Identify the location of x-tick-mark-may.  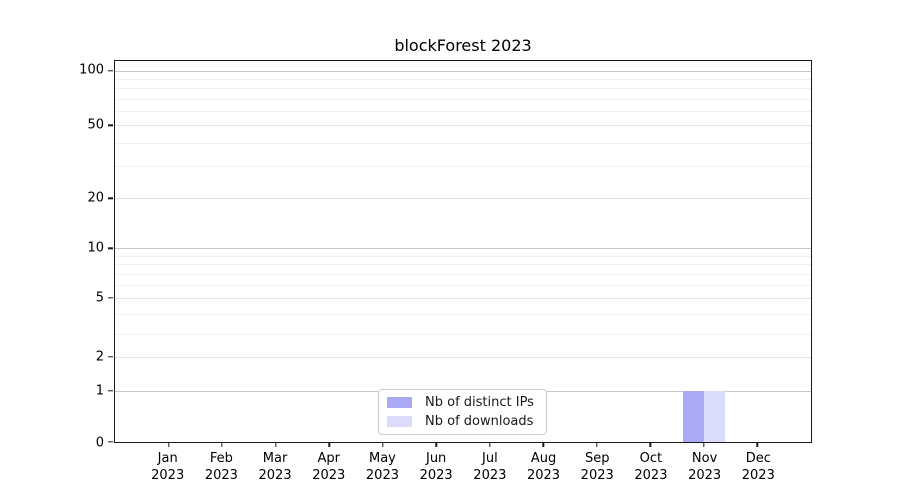
(382, 444).